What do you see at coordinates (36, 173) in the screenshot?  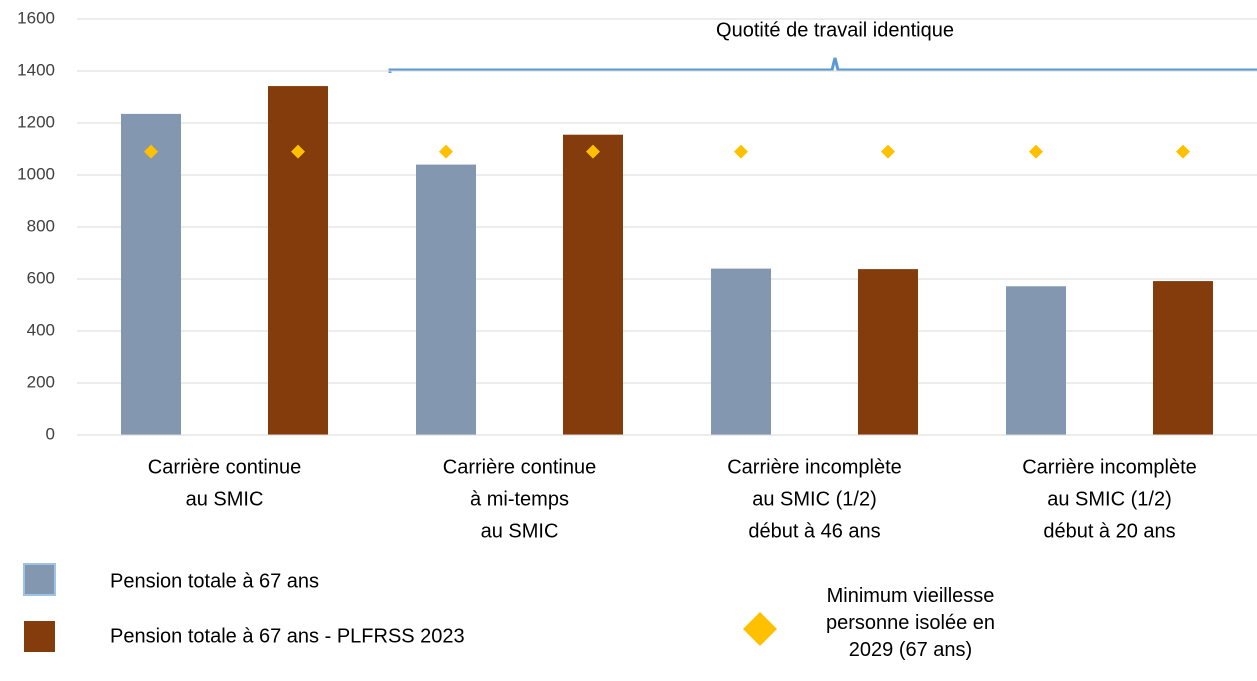 I see `y-tick-label: 1000` at bounding box center [36, 173].